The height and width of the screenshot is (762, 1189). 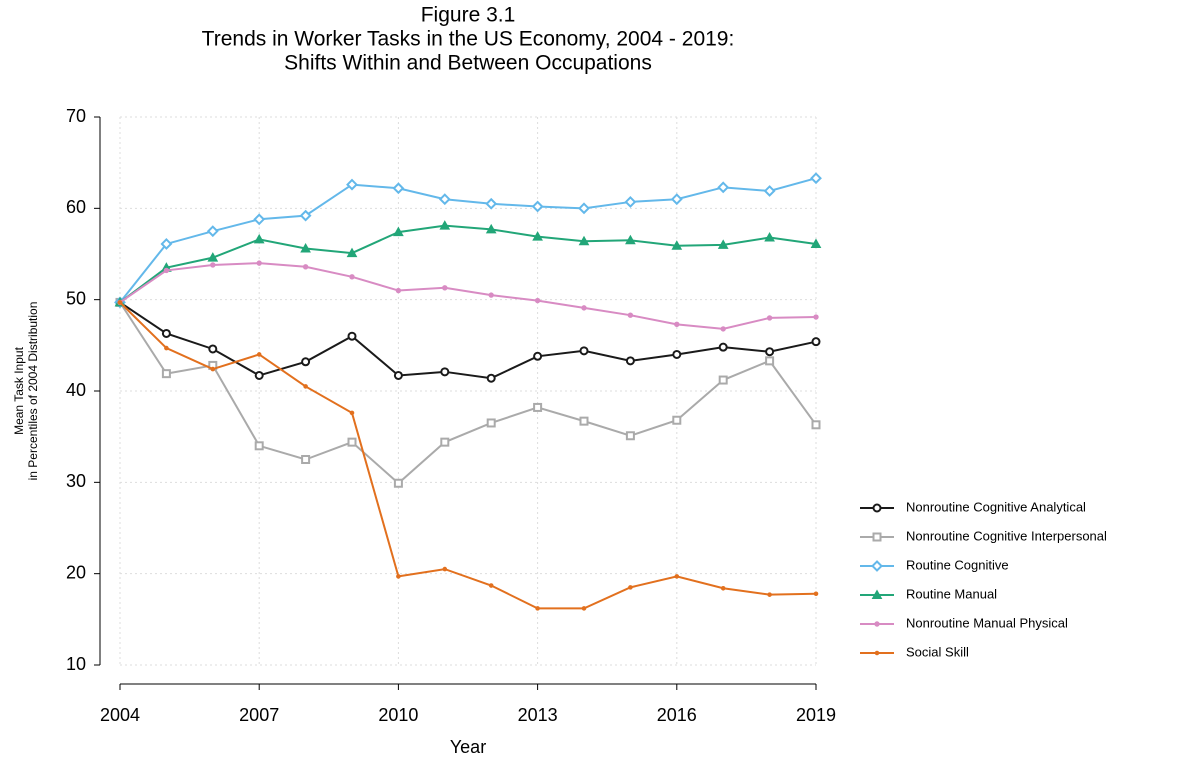 What do you see at coordinates (1006, 535) in the screenshot?
I see `legend-label: Nonroutine Cognitive Interpersonal` at bounding box center [1006, 535].